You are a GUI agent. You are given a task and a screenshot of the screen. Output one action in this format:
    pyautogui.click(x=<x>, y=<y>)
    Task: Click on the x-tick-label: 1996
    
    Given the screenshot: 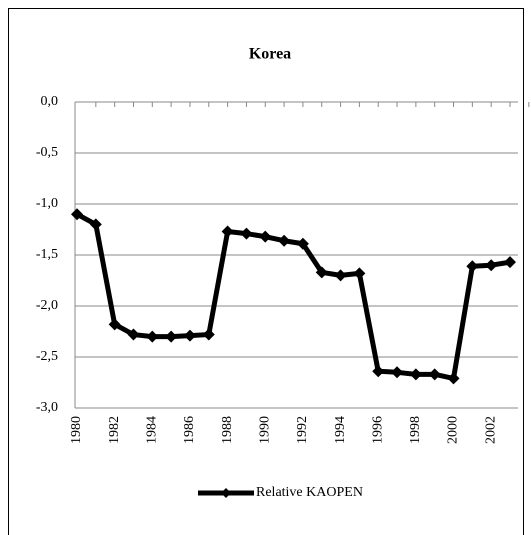 What is the action you would take?
    pyautogui.click(x=377, y=430)
    